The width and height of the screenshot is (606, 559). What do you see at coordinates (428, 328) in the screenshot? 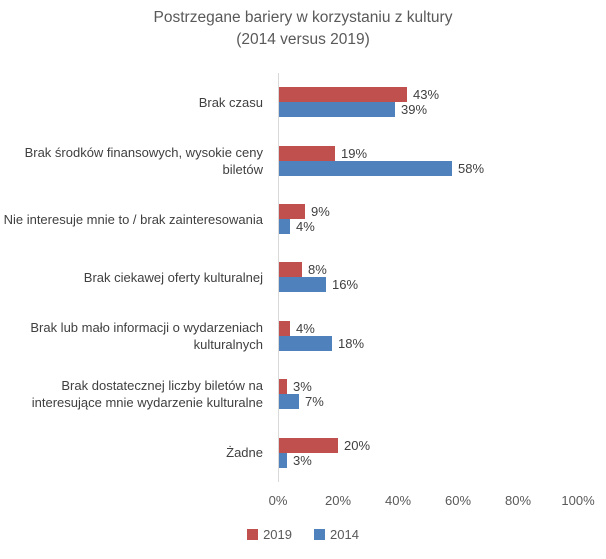
I see `bar-line-2019: 4%` at bounding box center [428, 328].